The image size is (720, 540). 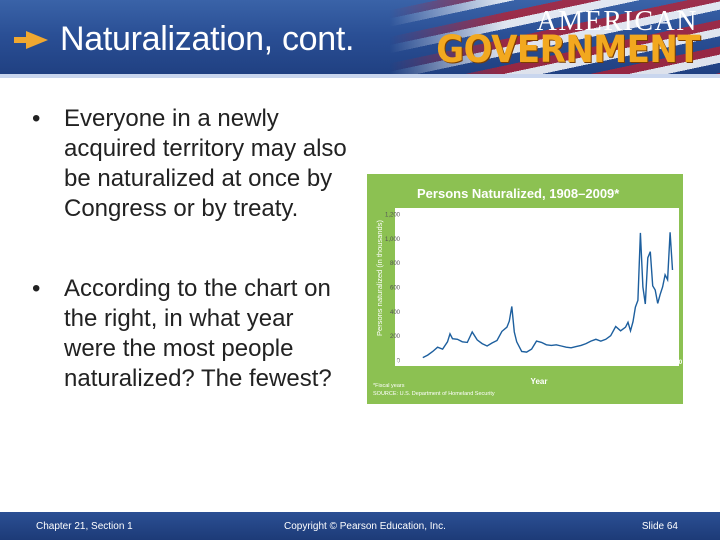 What do you see at coordinates (518, 193) in the screenshot?
I see `chart-title: Persons Naturalized, 1908–2009*` at bounding box center [518, 193].